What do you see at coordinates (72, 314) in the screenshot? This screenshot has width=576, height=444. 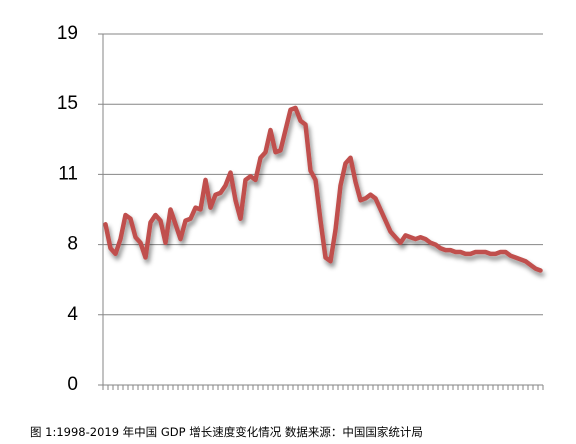 I see `y-tick-label: 4` at bounding box center [72, 314].